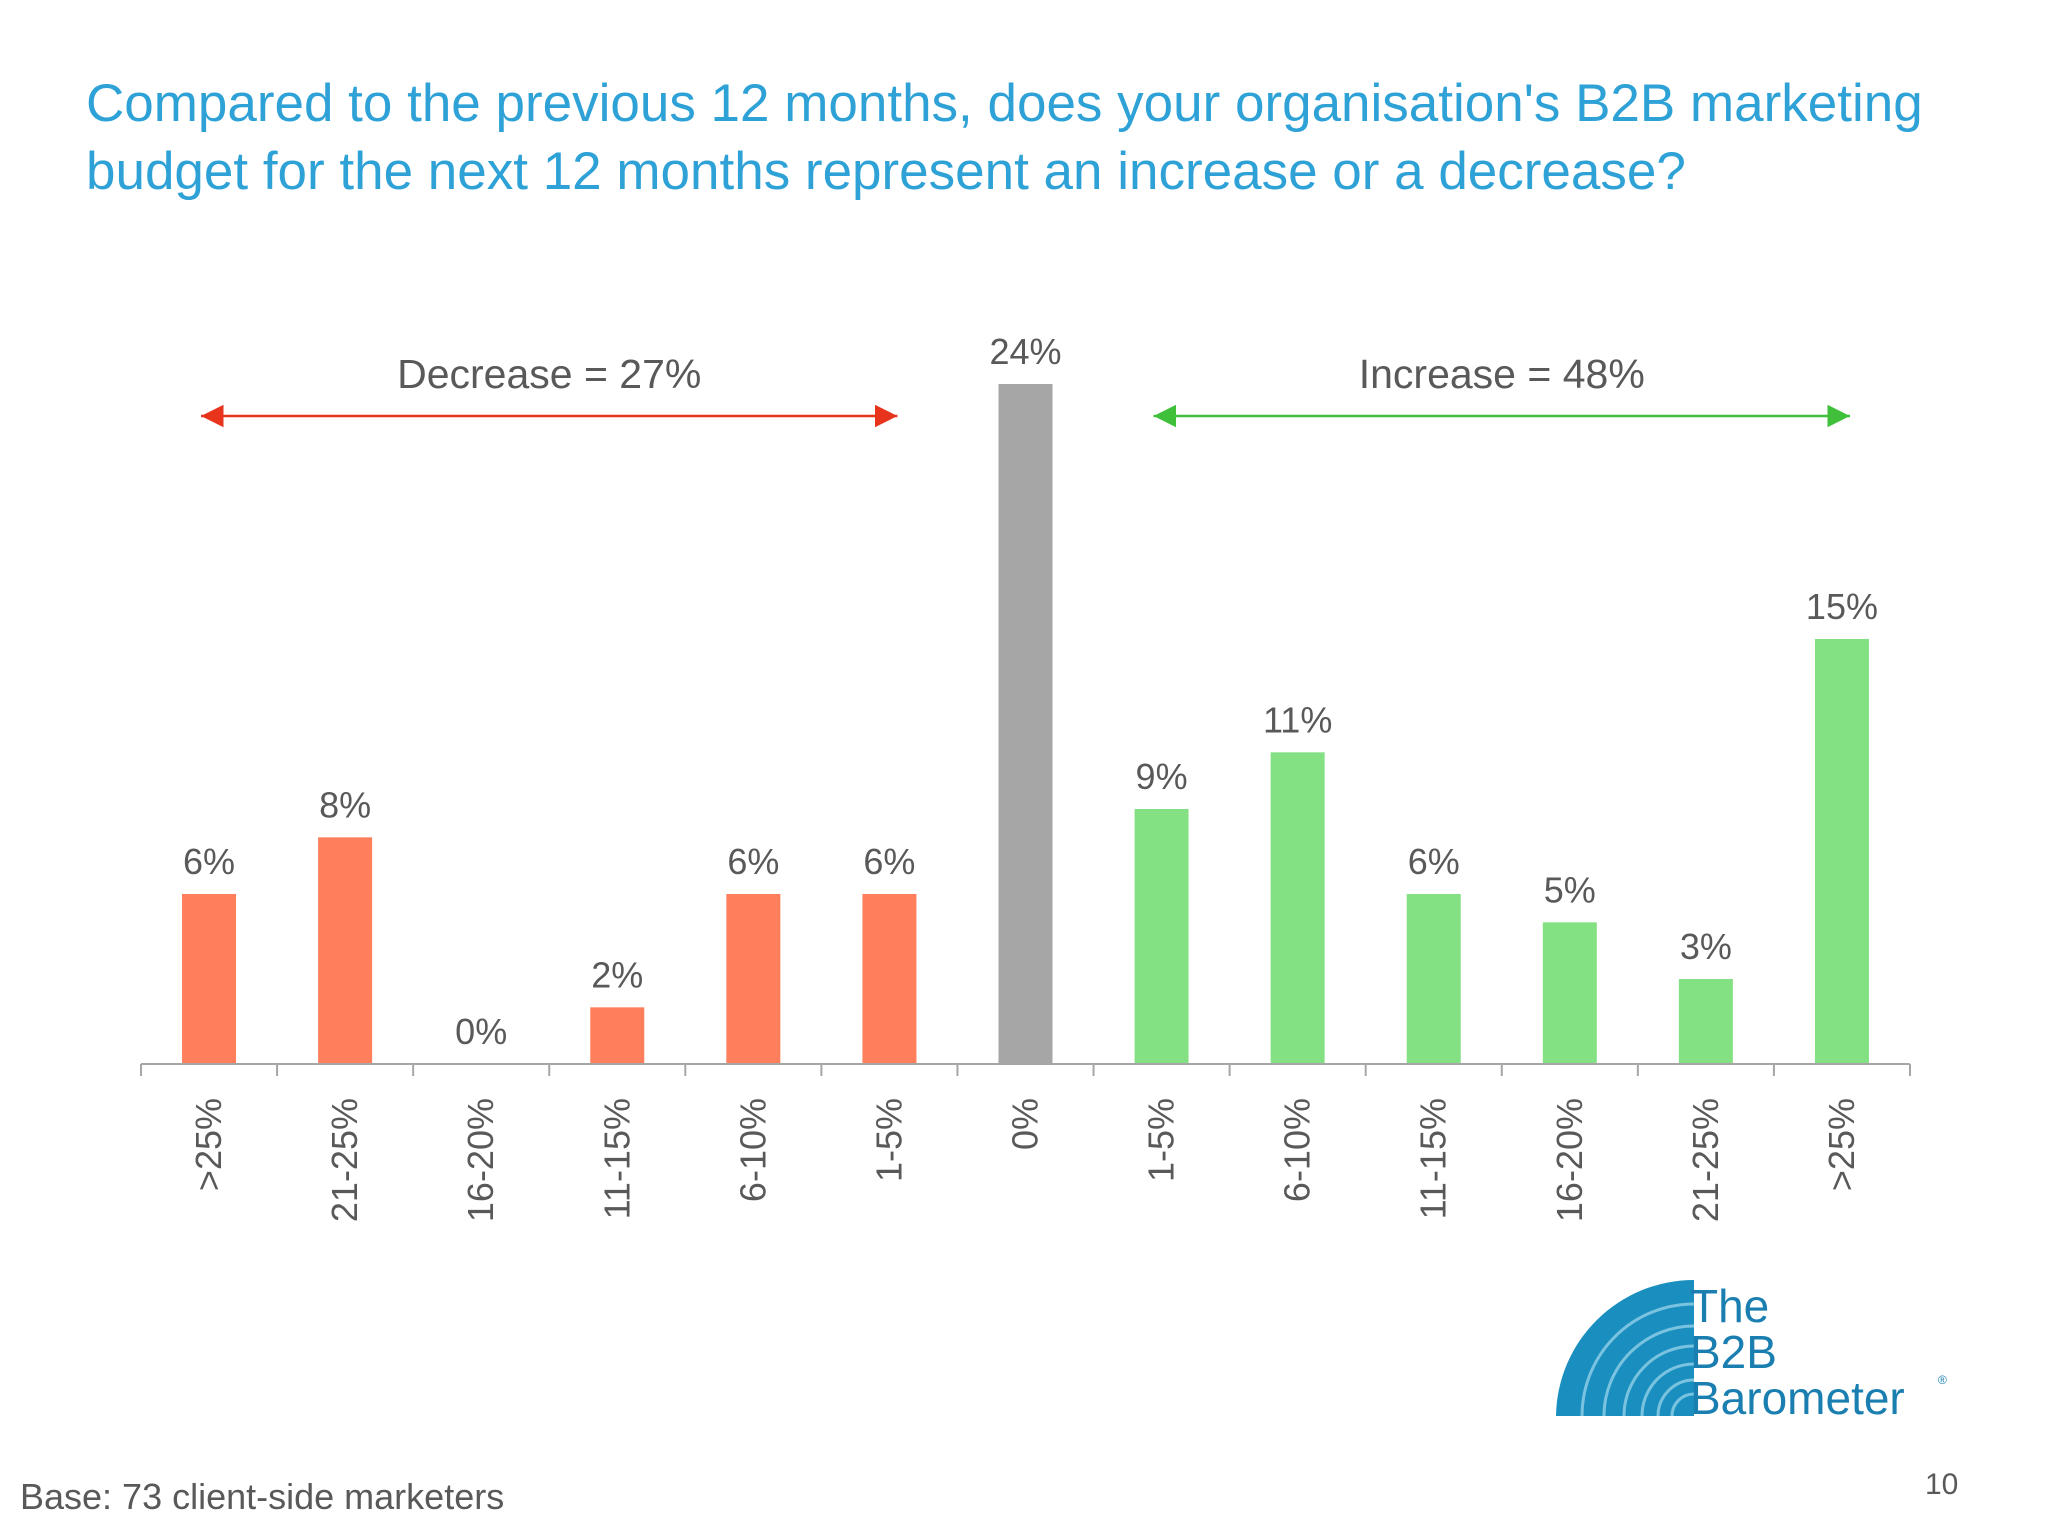 The height and width of the screenshot is (1536, 2048). What do you see at coordinates (1025, 1124) in the screenshot?
I see `x-tick-label-6: 0%` at bounding box center [1025, 1124].